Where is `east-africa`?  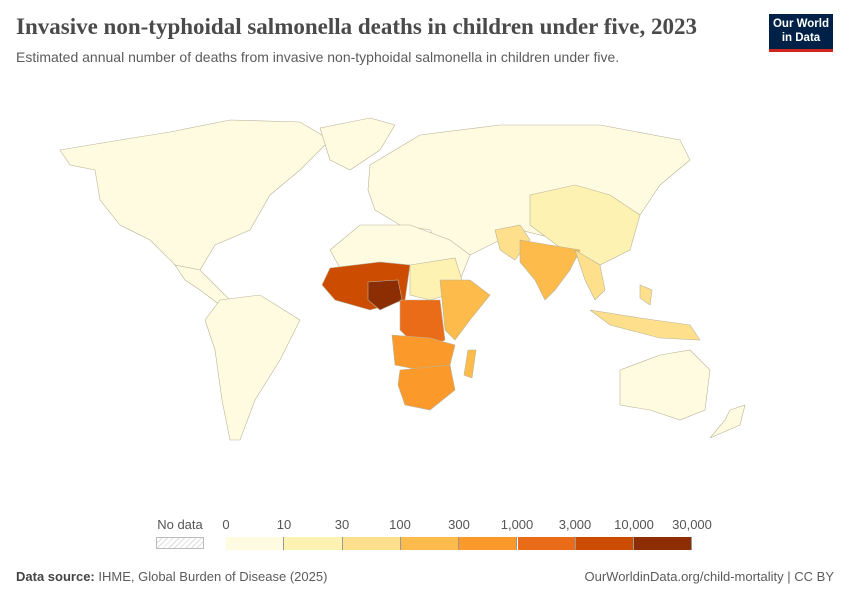 east-africa is located at coordinates (465, 310).